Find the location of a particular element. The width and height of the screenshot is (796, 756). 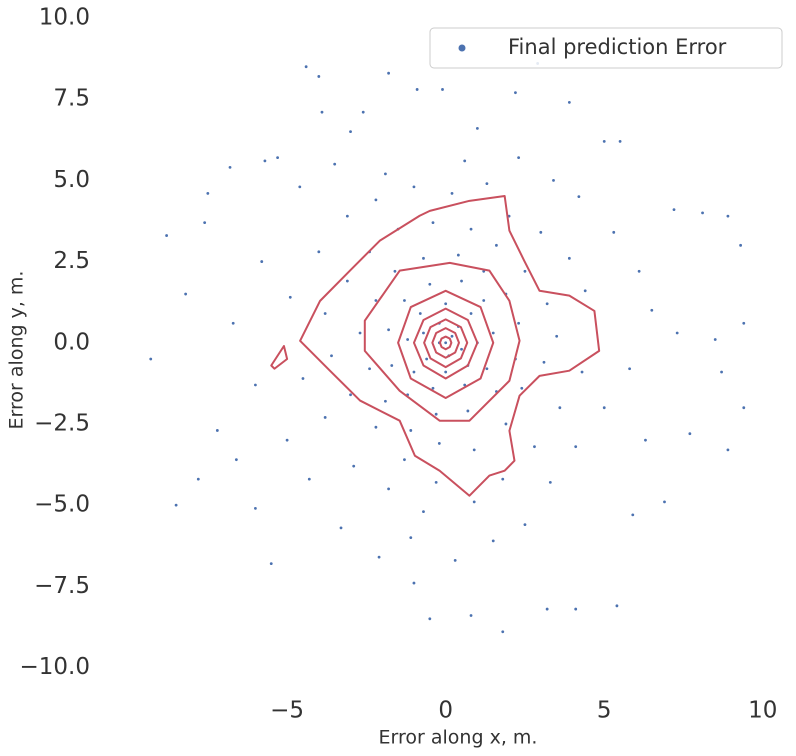

y-tick-label: 2.5 is located at coordinates (71, 261).